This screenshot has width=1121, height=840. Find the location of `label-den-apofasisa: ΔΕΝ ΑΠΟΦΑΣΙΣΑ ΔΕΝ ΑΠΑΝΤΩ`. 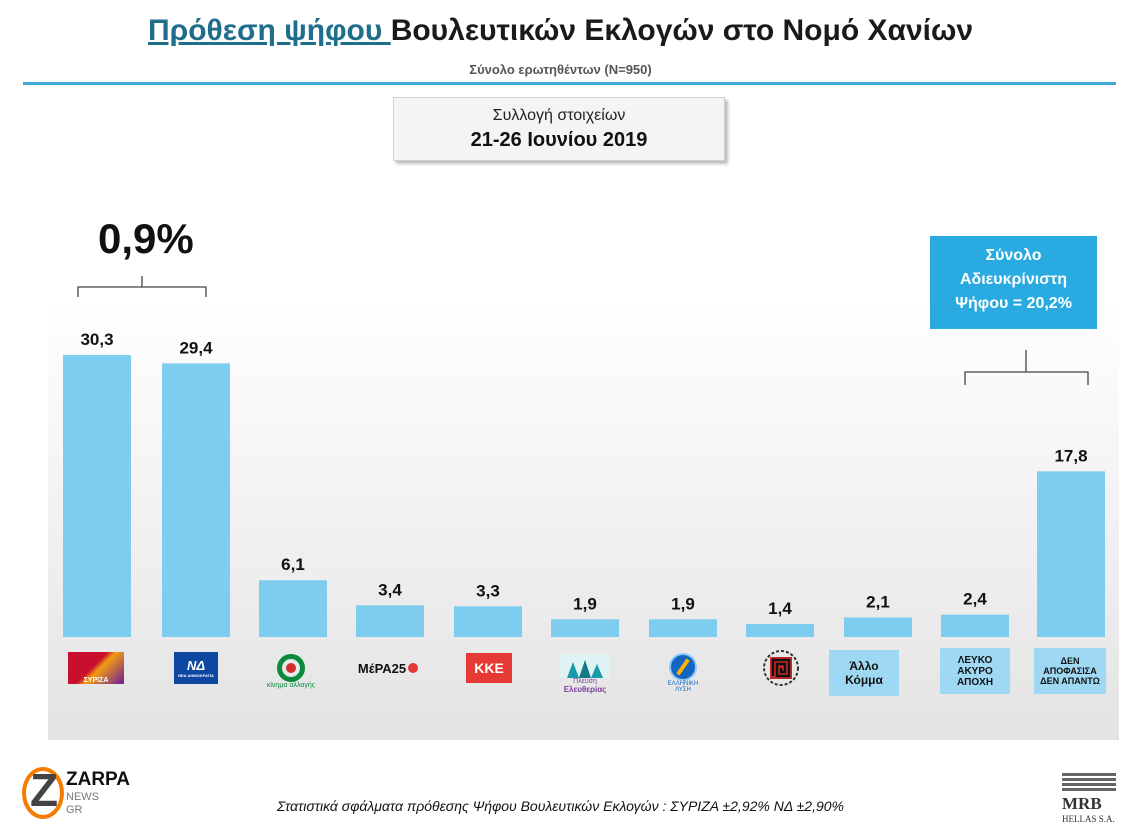

label-den-apofasisa: ΔΕΝ ΑΠΟΦΑΣΙΣΑ ΔΕΝ ΑΠΑΝΤΩ is located at coordinates (1070, 671).